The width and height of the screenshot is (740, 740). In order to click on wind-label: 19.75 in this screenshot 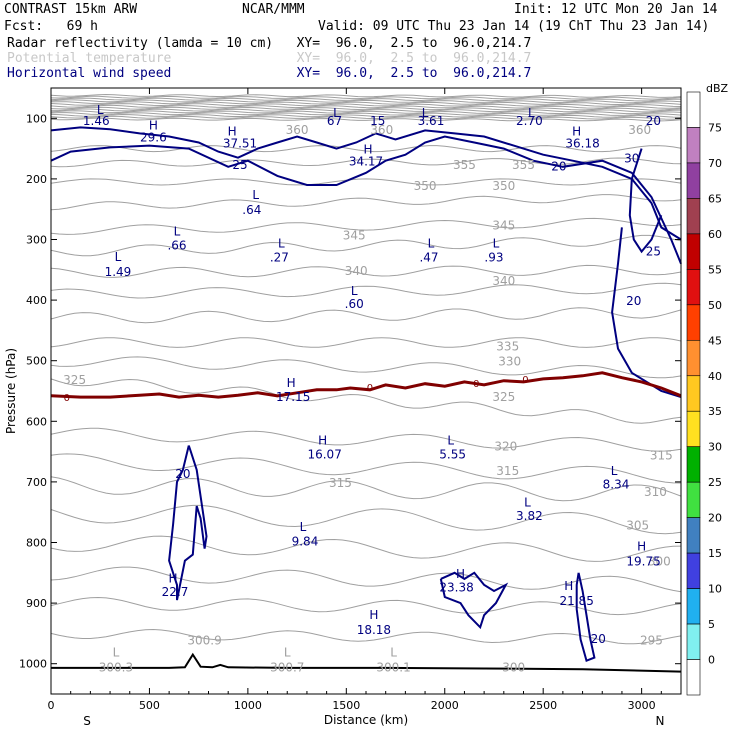, I will do `click(643, 562)`.